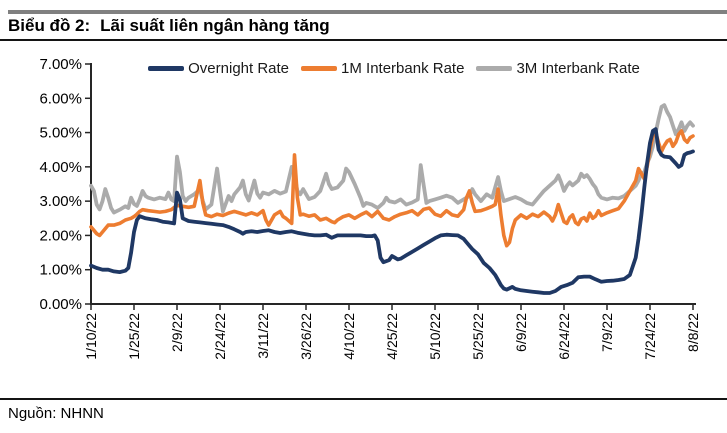  Describe the element at coordinates (403, 68) in the screenshot. I see `legend-label-1m: 1M Interbank Rate` at that location.